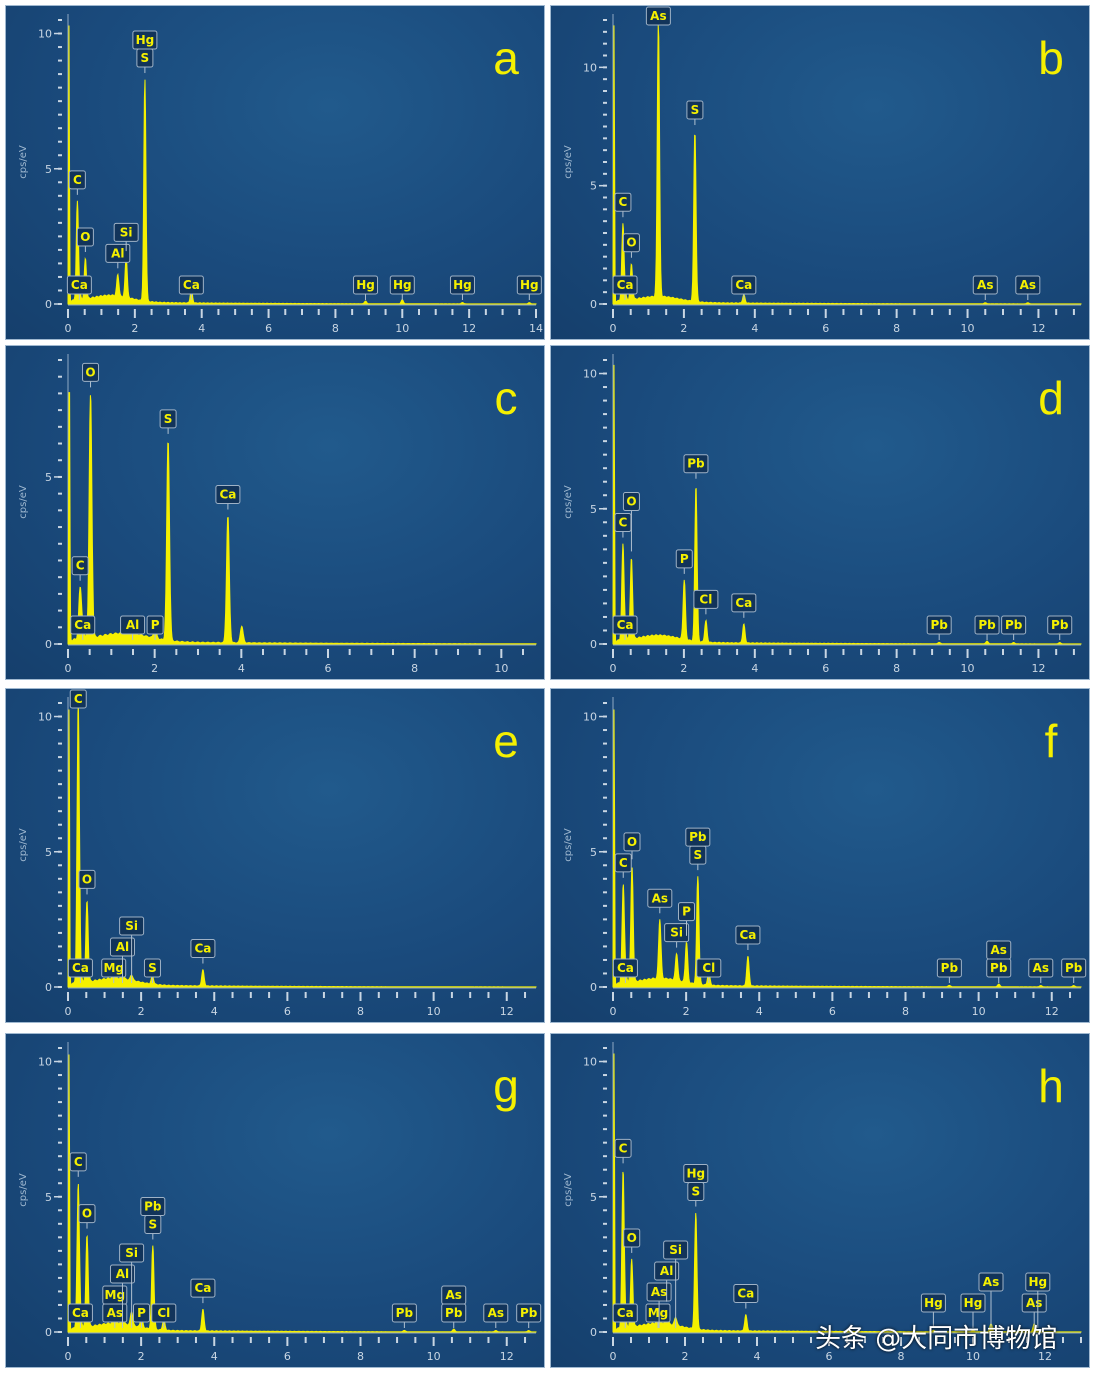  Describe the element at coordinates (48, 1332) in the screenshot. I see `y-tick-label: 0` at that location.